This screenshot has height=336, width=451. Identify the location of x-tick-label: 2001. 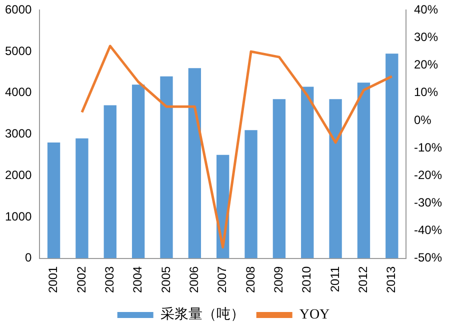
(53, 280).